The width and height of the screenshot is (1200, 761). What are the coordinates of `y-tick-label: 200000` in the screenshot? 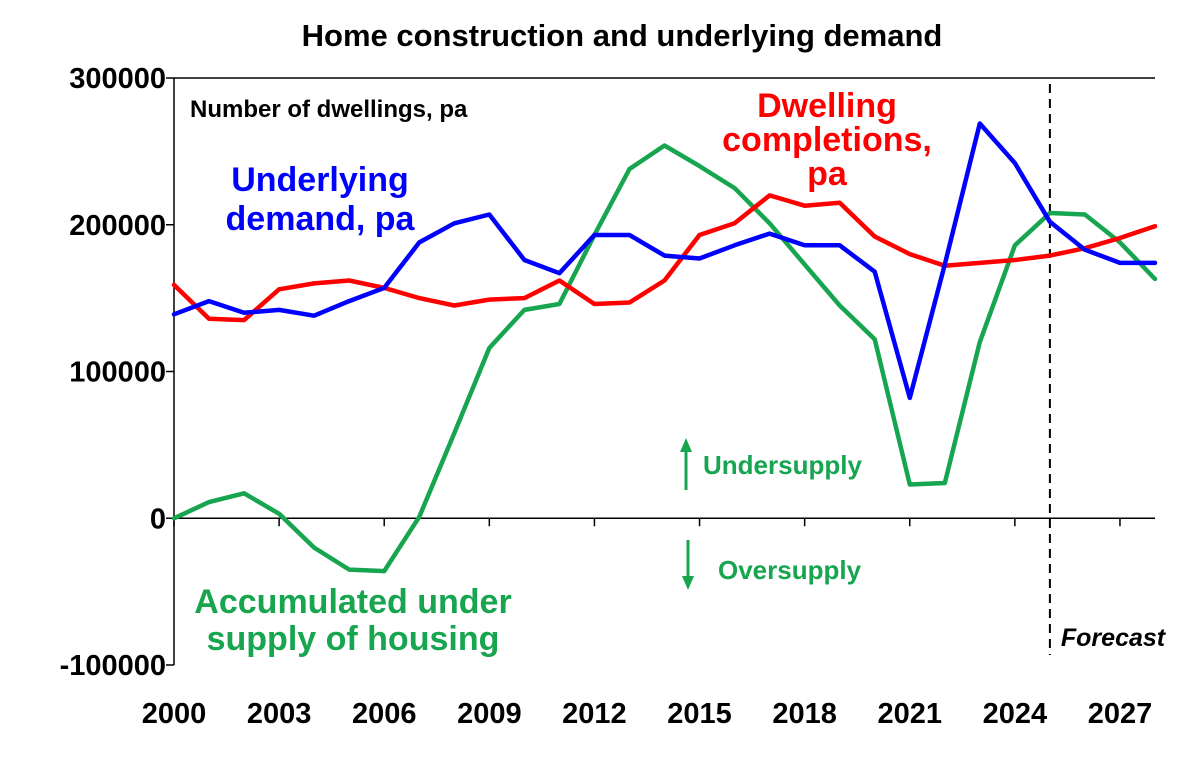 It's located at (117, 226).